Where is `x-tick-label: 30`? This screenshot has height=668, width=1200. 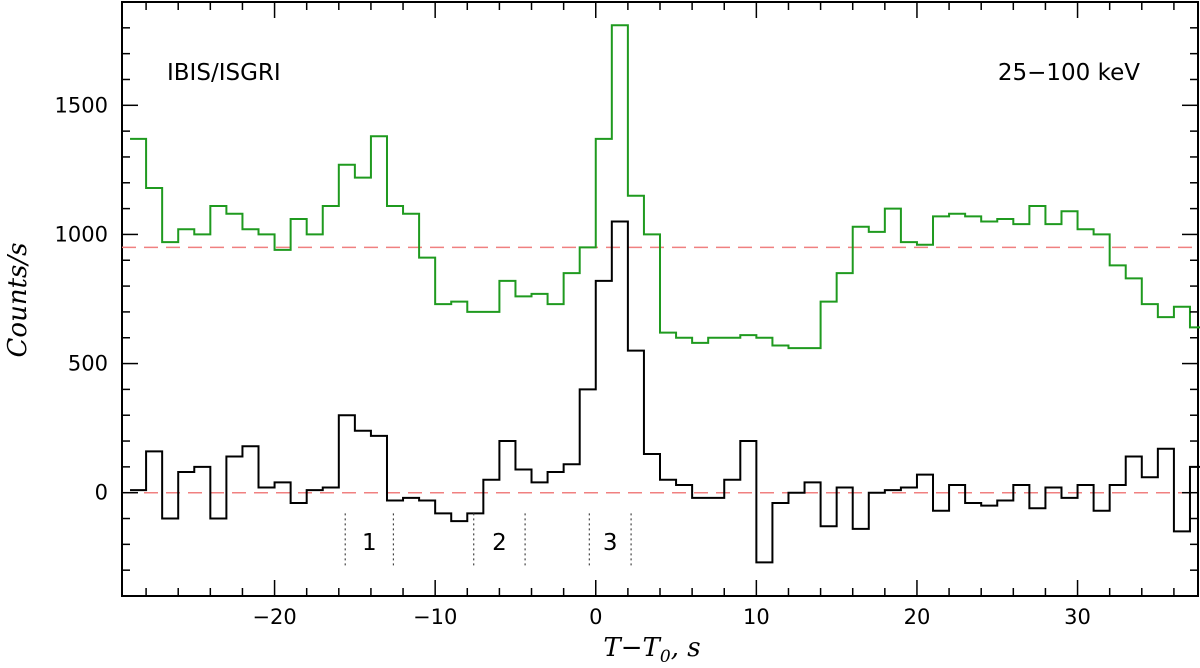 x-tick-label: 30 is located at coordinates (1077, 617).